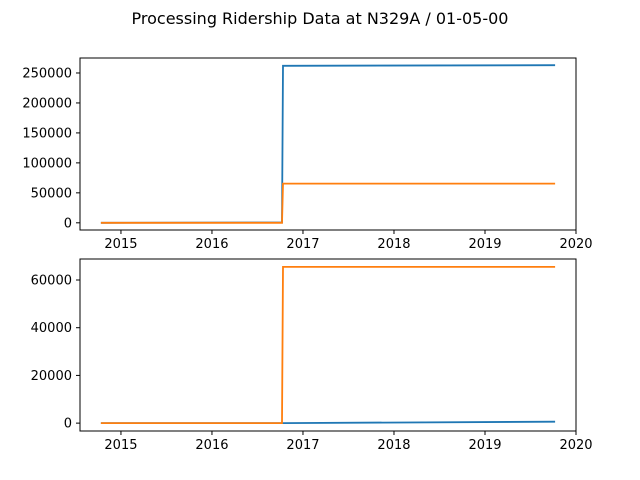  Describe the element at coordinates (47, 133) in the screenshot. I see `y-tick-label: 150000` at that location.